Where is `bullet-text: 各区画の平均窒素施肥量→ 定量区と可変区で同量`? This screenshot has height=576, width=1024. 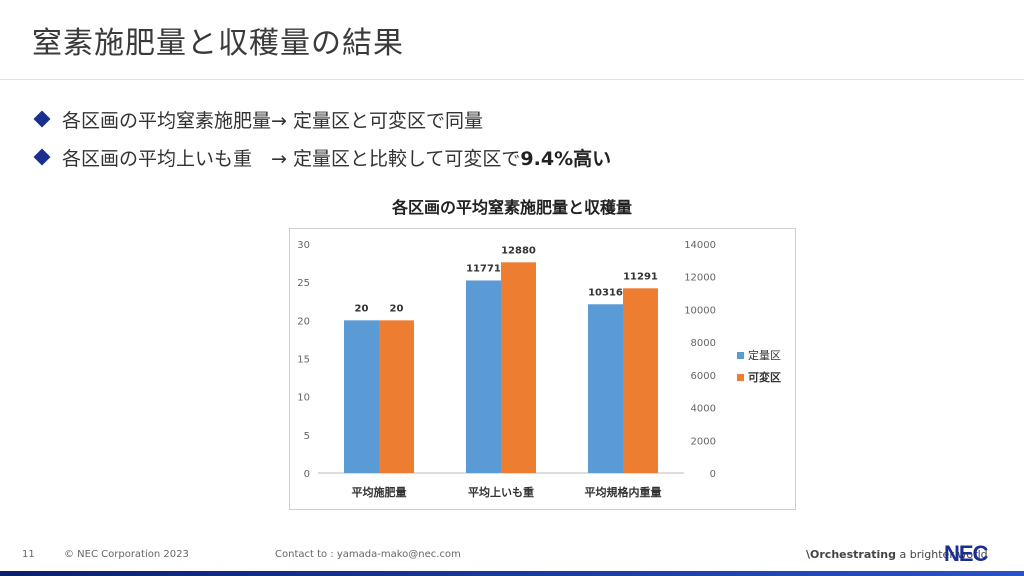
bullet-text: 各区画の平均窒素施肥量→ 定量区と可変区で同量 is located at coordinates (272, 120).